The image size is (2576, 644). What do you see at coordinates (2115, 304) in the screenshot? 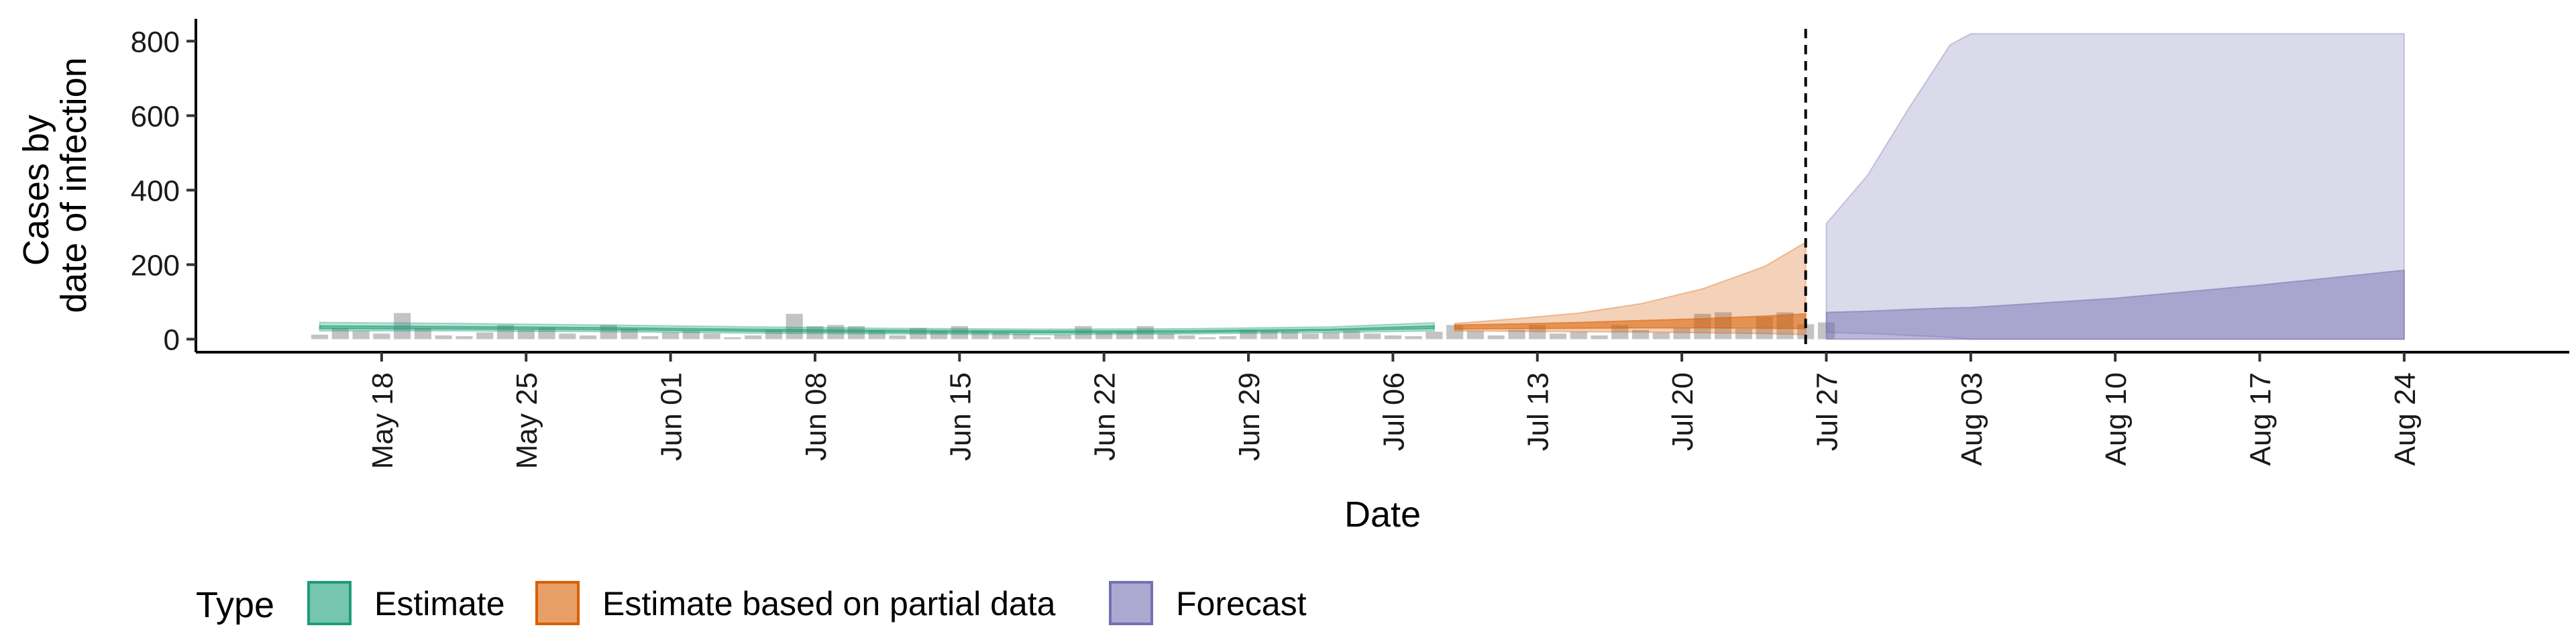
I see `forecast-inner-band` at bounding box center [2115, 304].